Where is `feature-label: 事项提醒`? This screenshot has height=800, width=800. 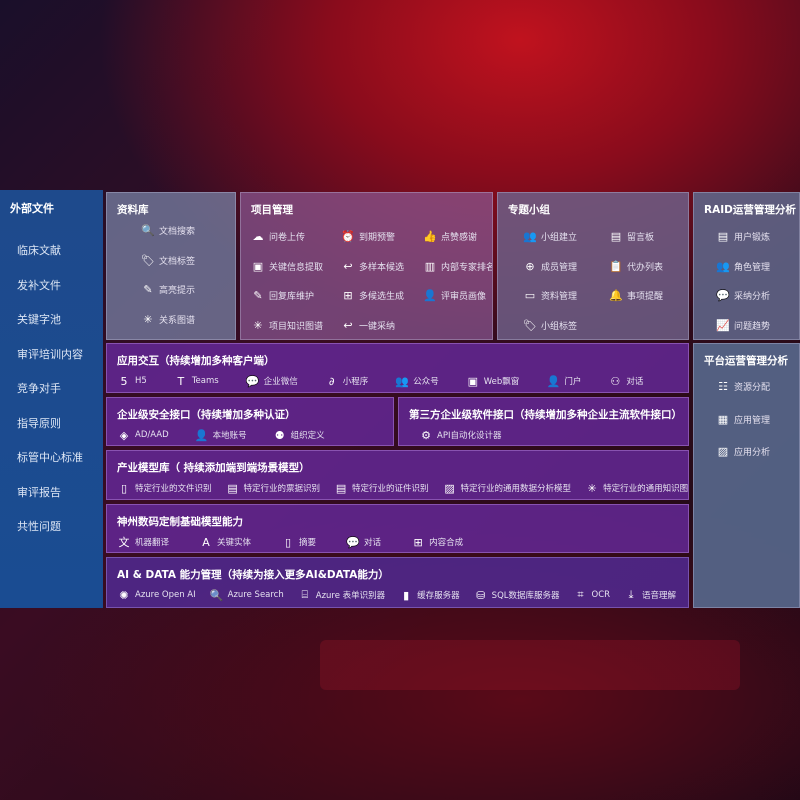
feature-label: 事项提醒 is located at coordinates (645, 297).